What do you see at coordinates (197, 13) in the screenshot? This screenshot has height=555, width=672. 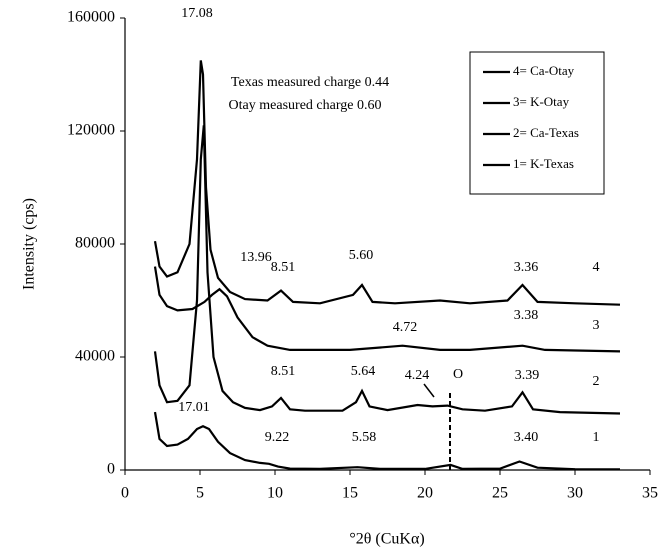 I see `annotation: 17.08` at bounding box center [197, 13].